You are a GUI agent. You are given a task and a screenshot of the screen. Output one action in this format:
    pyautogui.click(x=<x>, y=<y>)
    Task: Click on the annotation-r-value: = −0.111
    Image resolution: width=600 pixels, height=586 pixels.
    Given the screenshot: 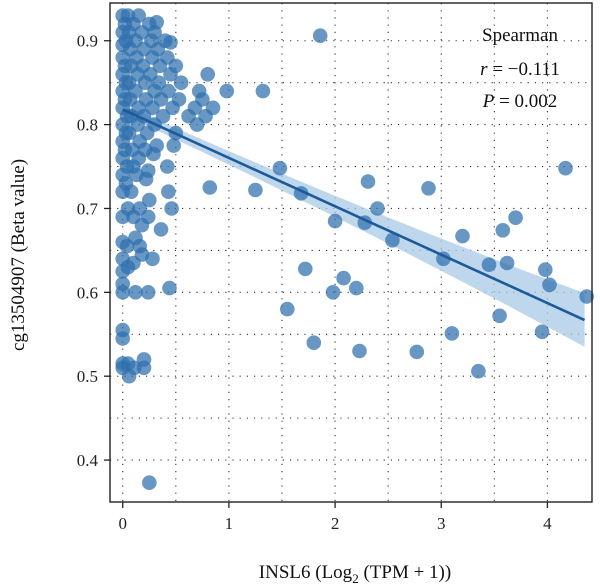 What is the action you would take?
    pyautogui.click(x=524, y=69)
    